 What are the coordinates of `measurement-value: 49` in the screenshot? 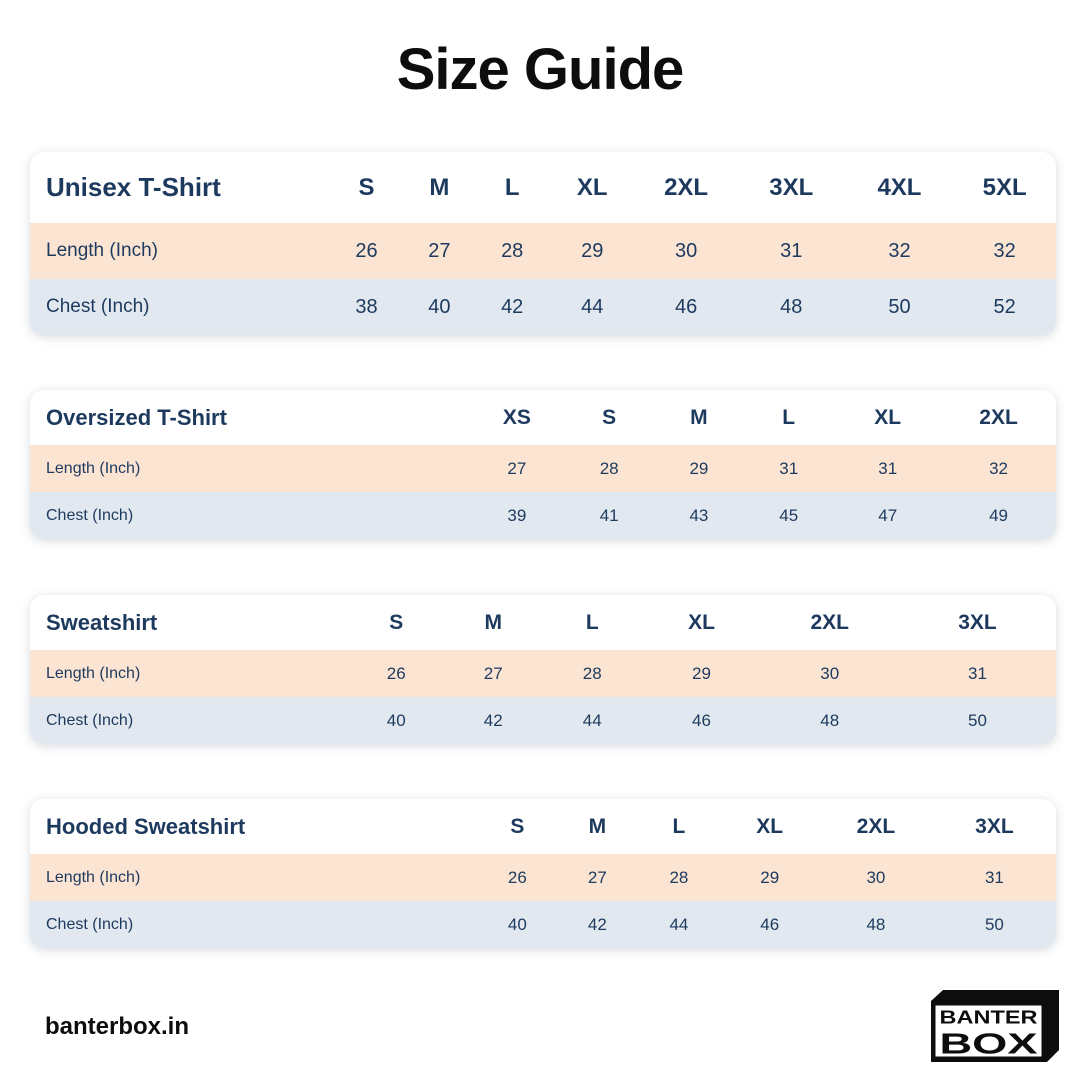 It's located at (998, 515).